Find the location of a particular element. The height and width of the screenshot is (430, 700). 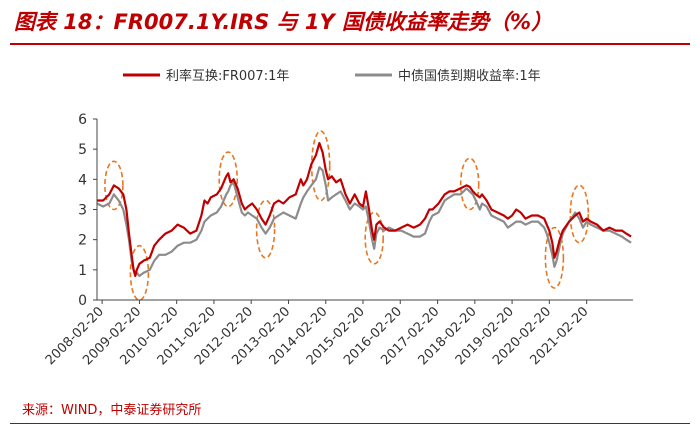

y-tick-label: 6 is located at coordinates (82, 120).